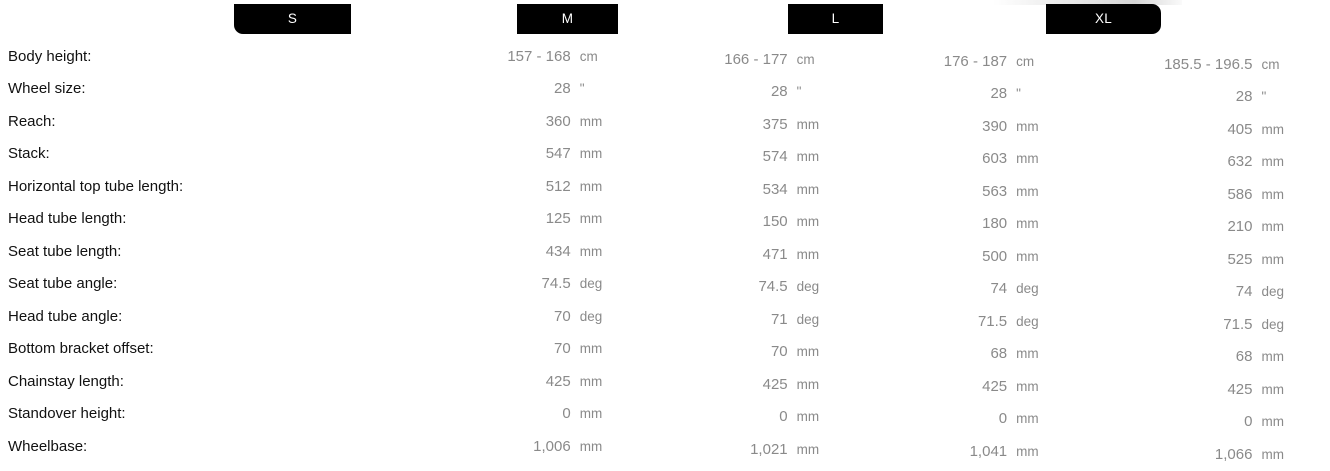  Describe the element at coordinates (779, 92) in the screenshot. I see `spec-value-m: 28` at that location.